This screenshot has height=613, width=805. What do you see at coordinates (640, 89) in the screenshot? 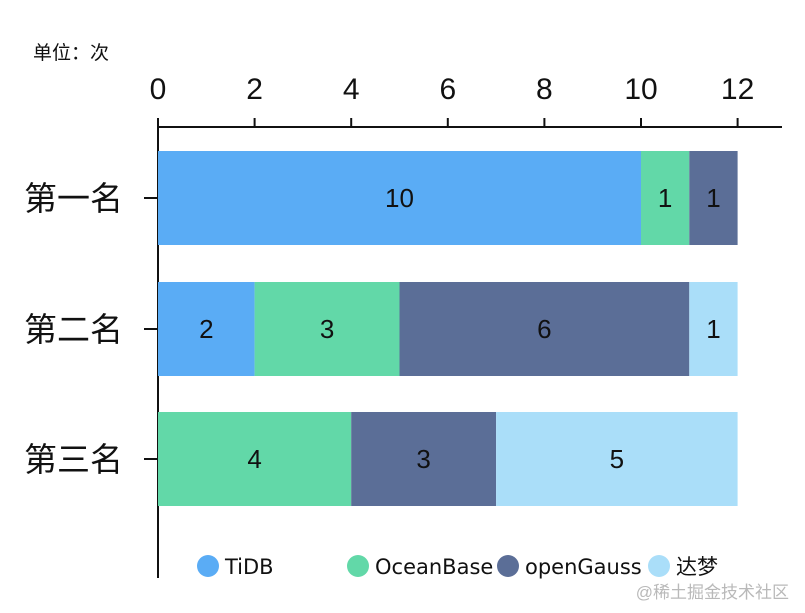
I see `x-tick-label: 10` at bounding box center [640, 89].